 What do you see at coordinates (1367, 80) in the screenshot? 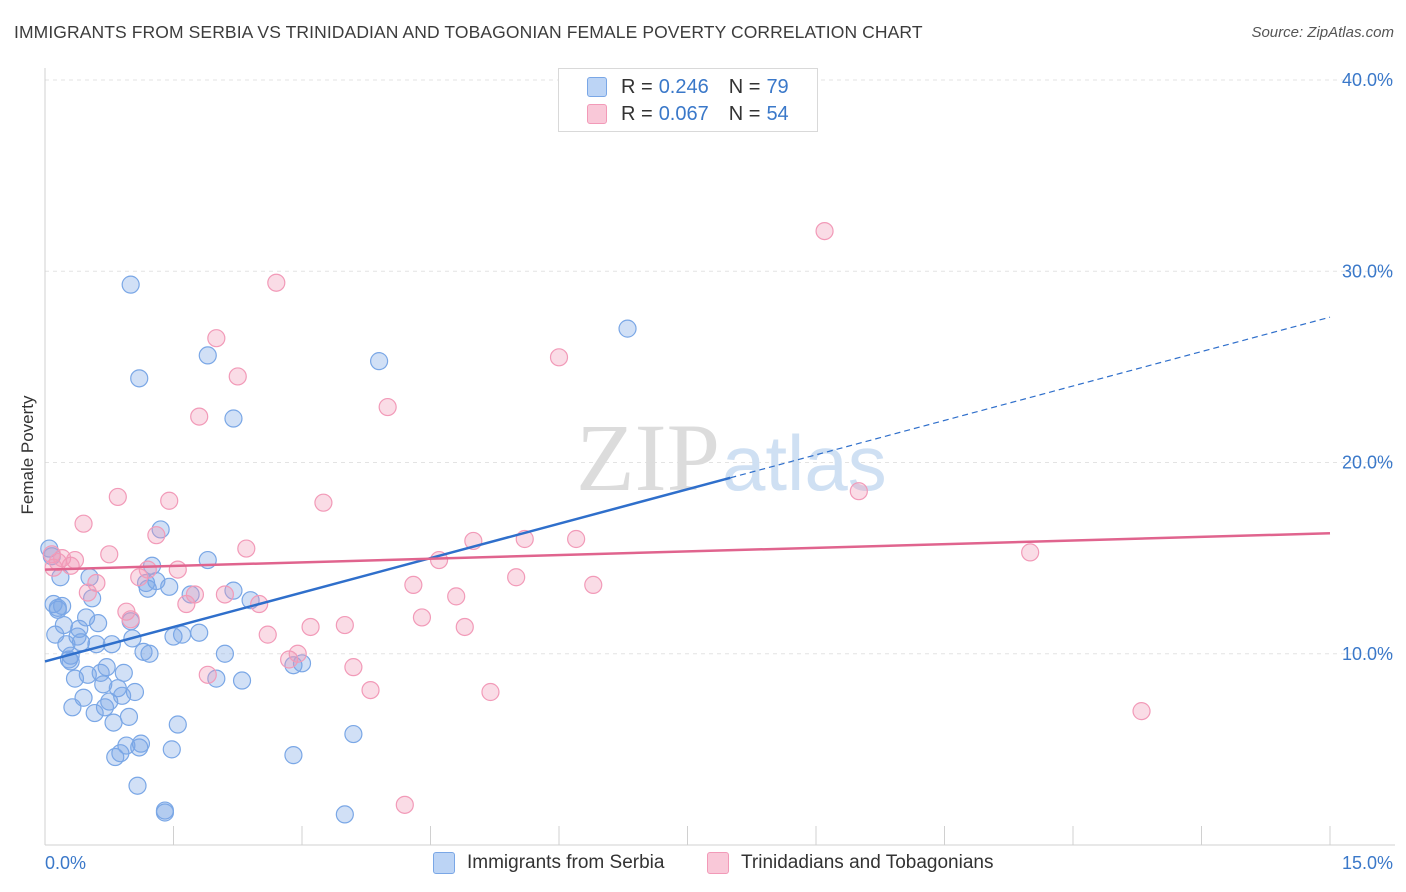
I see `y-tick-label: 40.0%` at bounding box center [1367, 80].